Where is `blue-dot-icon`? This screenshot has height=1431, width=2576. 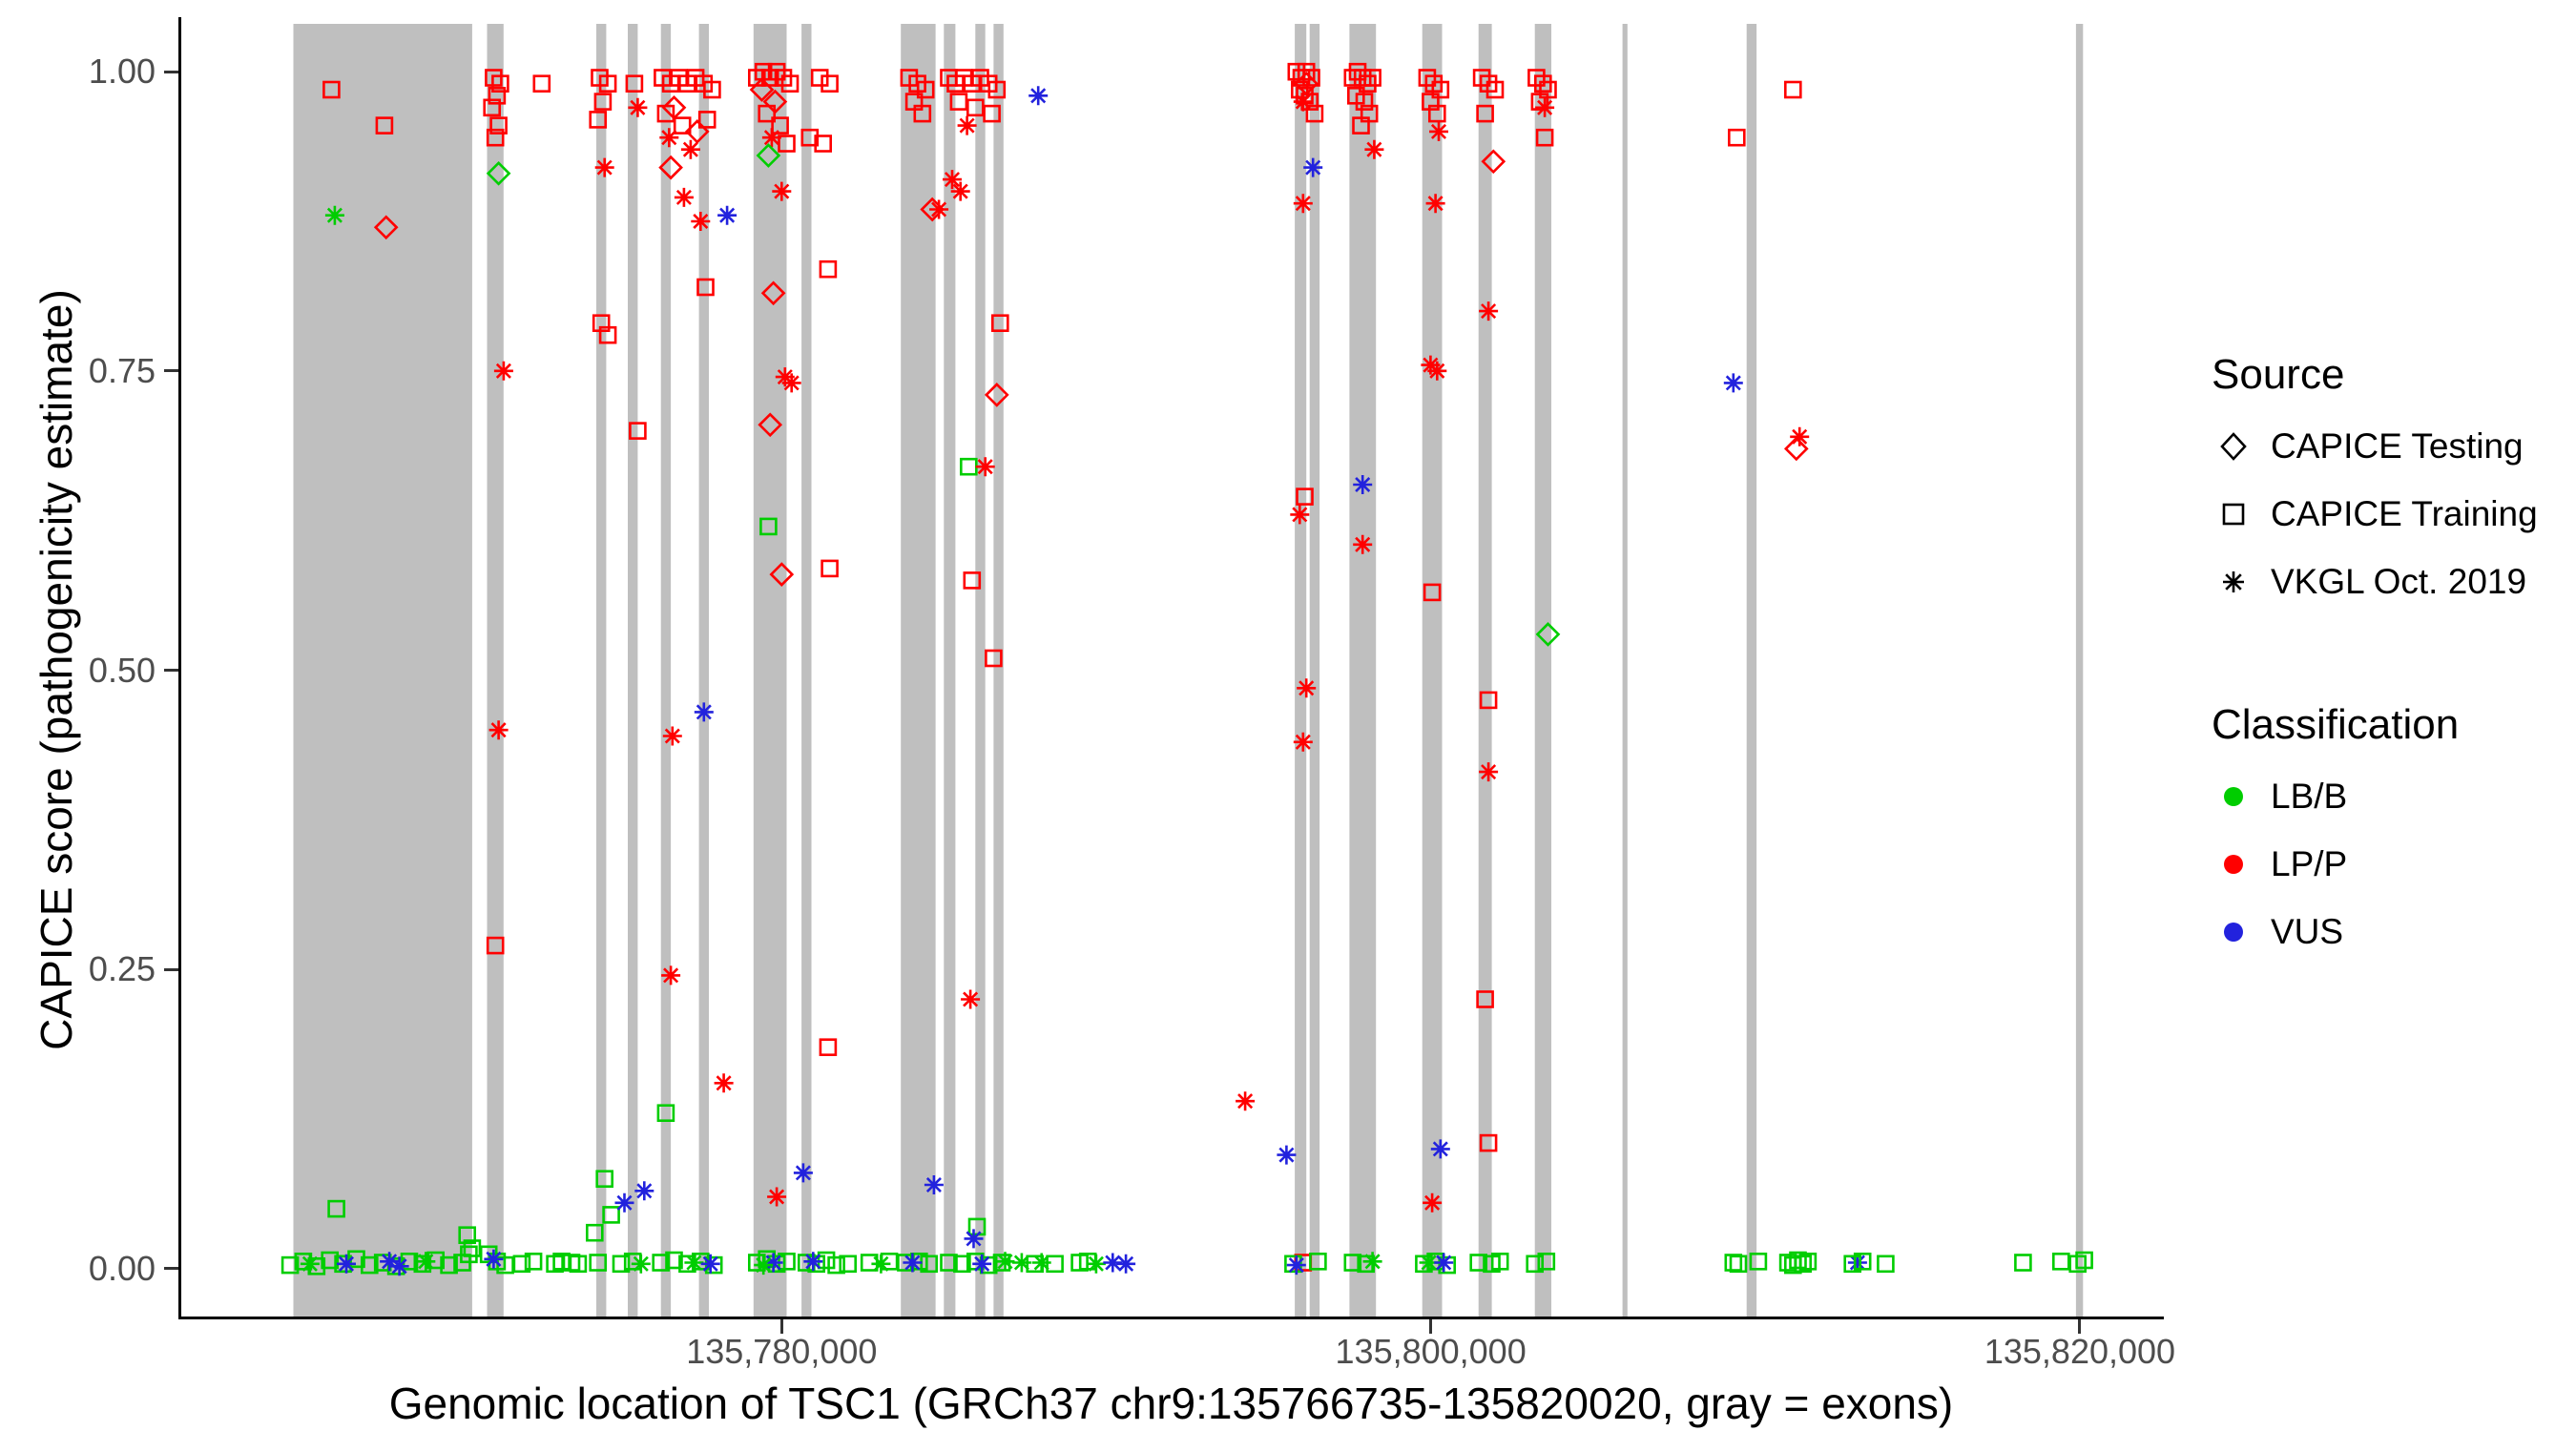 blue-dot-icon is located at coordinates (2233, 932).